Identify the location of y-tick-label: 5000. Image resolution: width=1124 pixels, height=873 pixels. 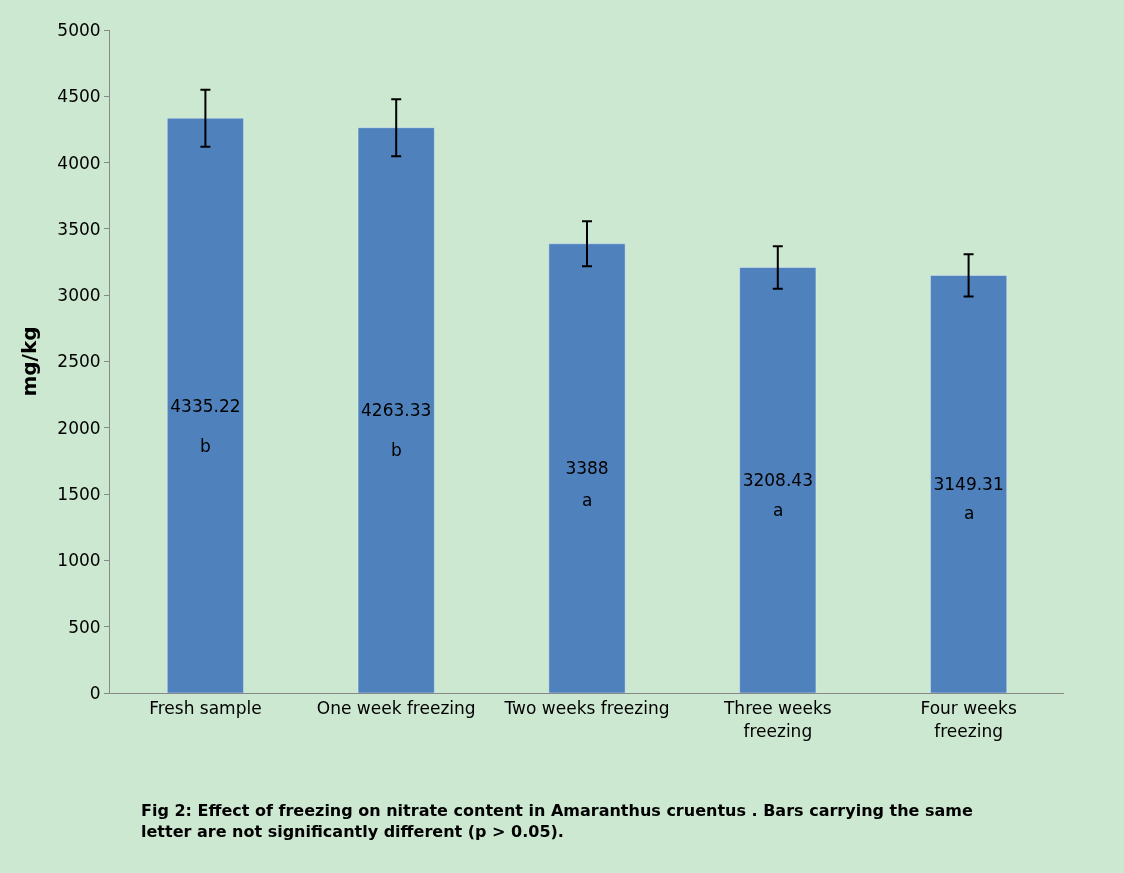
(79, 29).